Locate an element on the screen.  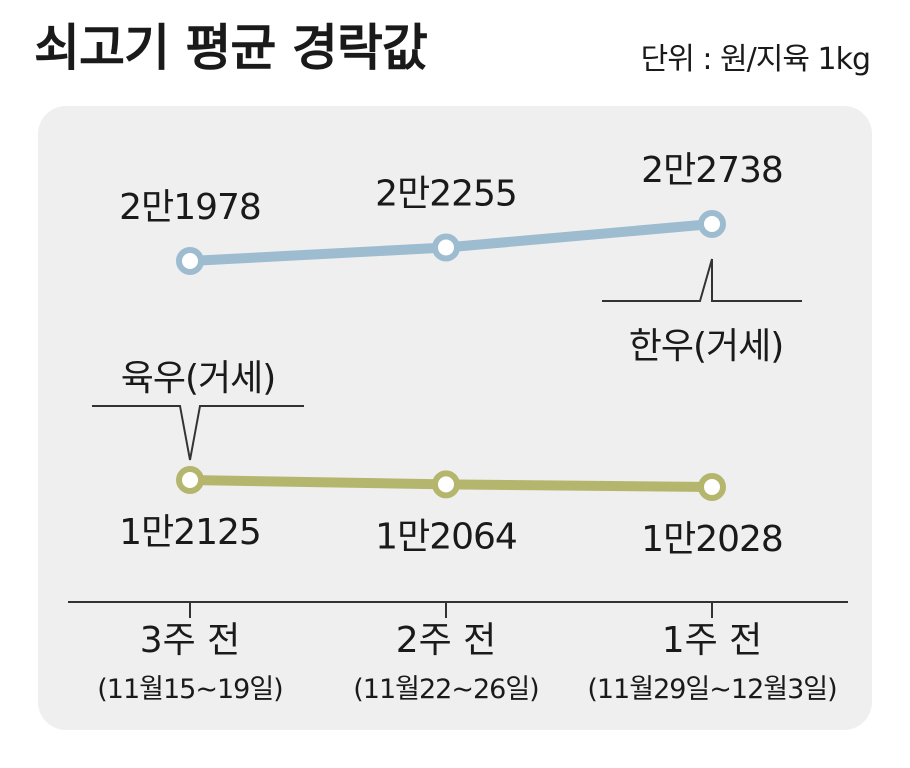
x-tick-range: (11월22∼26일) is located at coordinates (445, 689).